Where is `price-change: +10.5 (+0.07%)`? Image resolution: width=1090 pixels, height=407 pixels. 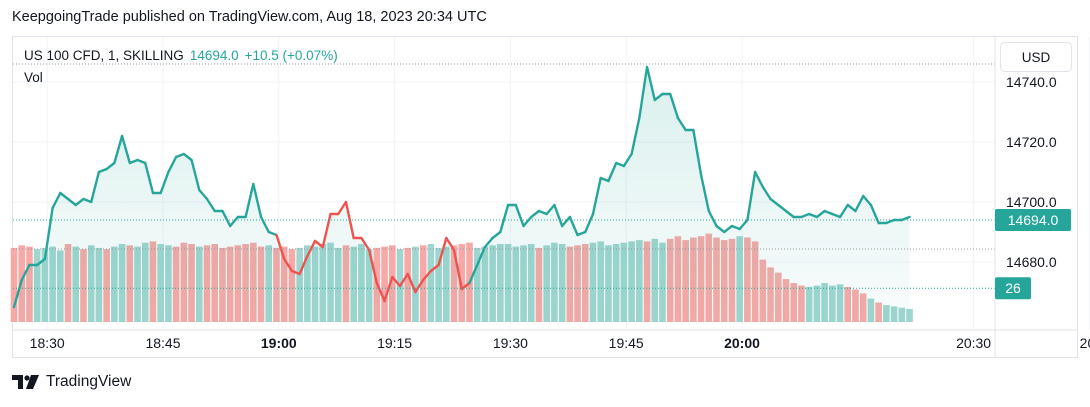
price-change: +10.5 (+0.07%) is located at coordinates (291, 55).